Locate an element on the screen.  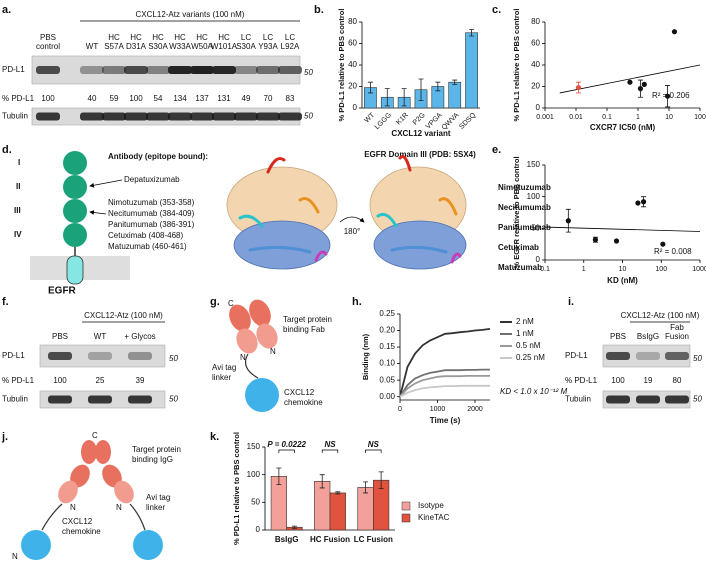
rotation-label: 180° is located at coordinates (352, 231).